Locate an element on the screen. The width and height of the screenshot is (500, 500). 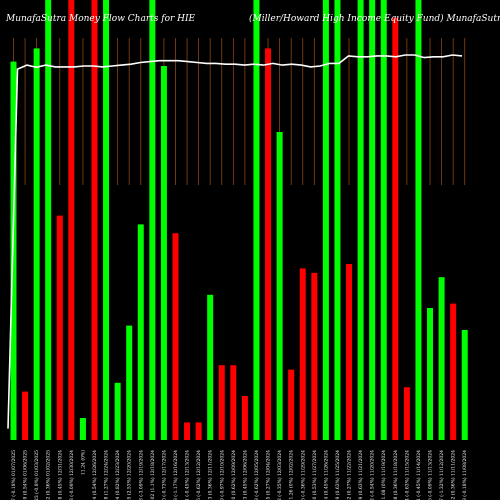
x-tick-label: 11.18 (-0.62%) 12/05/2024 is located at coordinates (256, 475).